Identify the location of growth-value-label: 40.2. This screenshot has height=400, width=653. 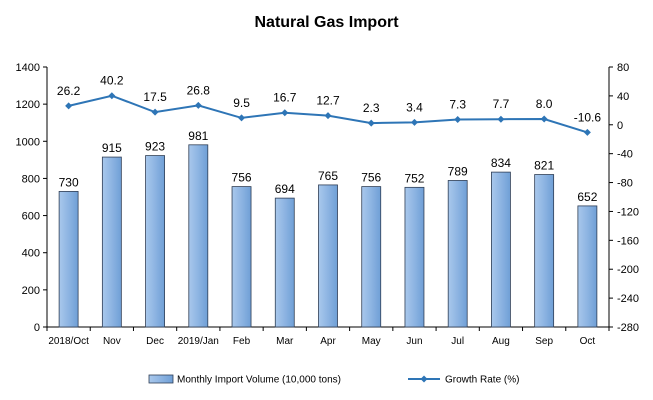
(112, 81).